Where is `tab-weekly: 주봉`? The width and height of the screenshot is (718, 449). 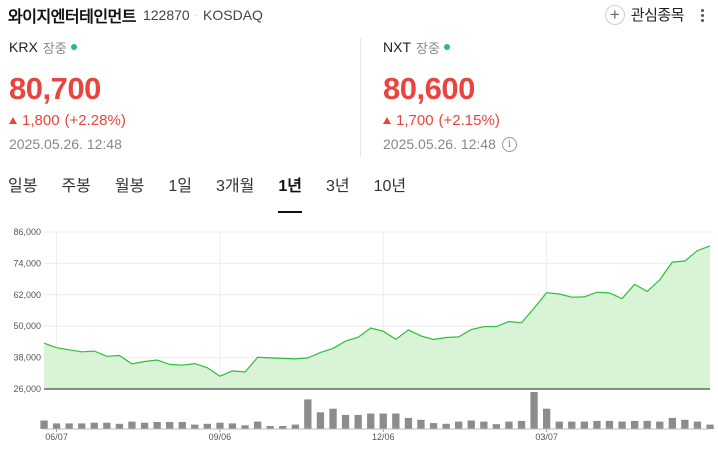 tab-weekly: 주봉 is located at coordinates (76, 186).